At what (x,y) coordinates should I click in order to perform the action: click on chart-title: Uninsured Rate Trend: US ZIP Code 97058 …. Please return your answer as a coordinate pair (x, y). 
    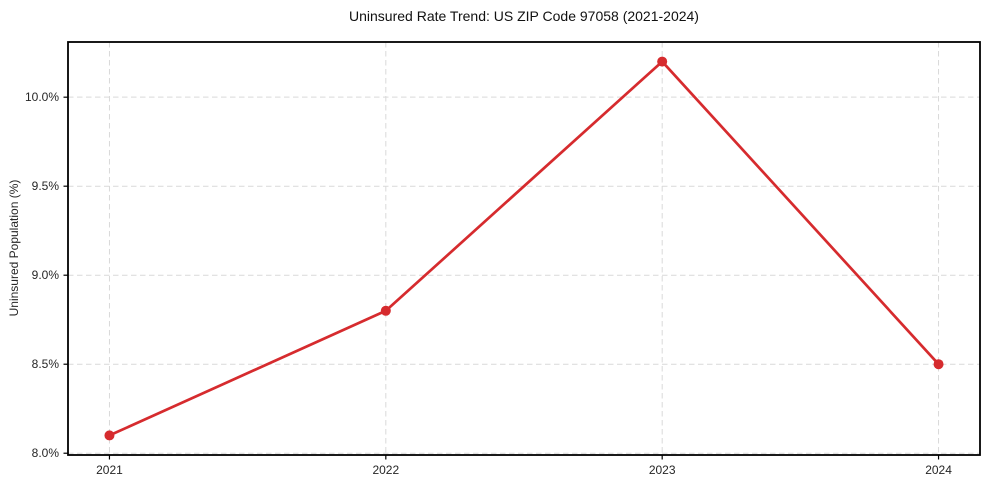
    Looking at the image, I should click on (524, 16).